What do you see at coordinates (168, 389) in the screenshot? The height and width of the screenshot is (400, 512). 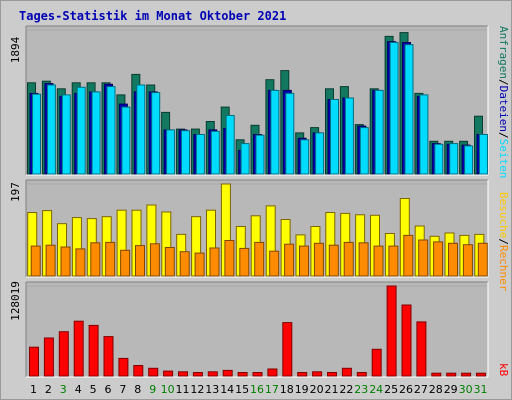 I see `x-tick-label-day-10: 10` at bounding box center [168, 389].